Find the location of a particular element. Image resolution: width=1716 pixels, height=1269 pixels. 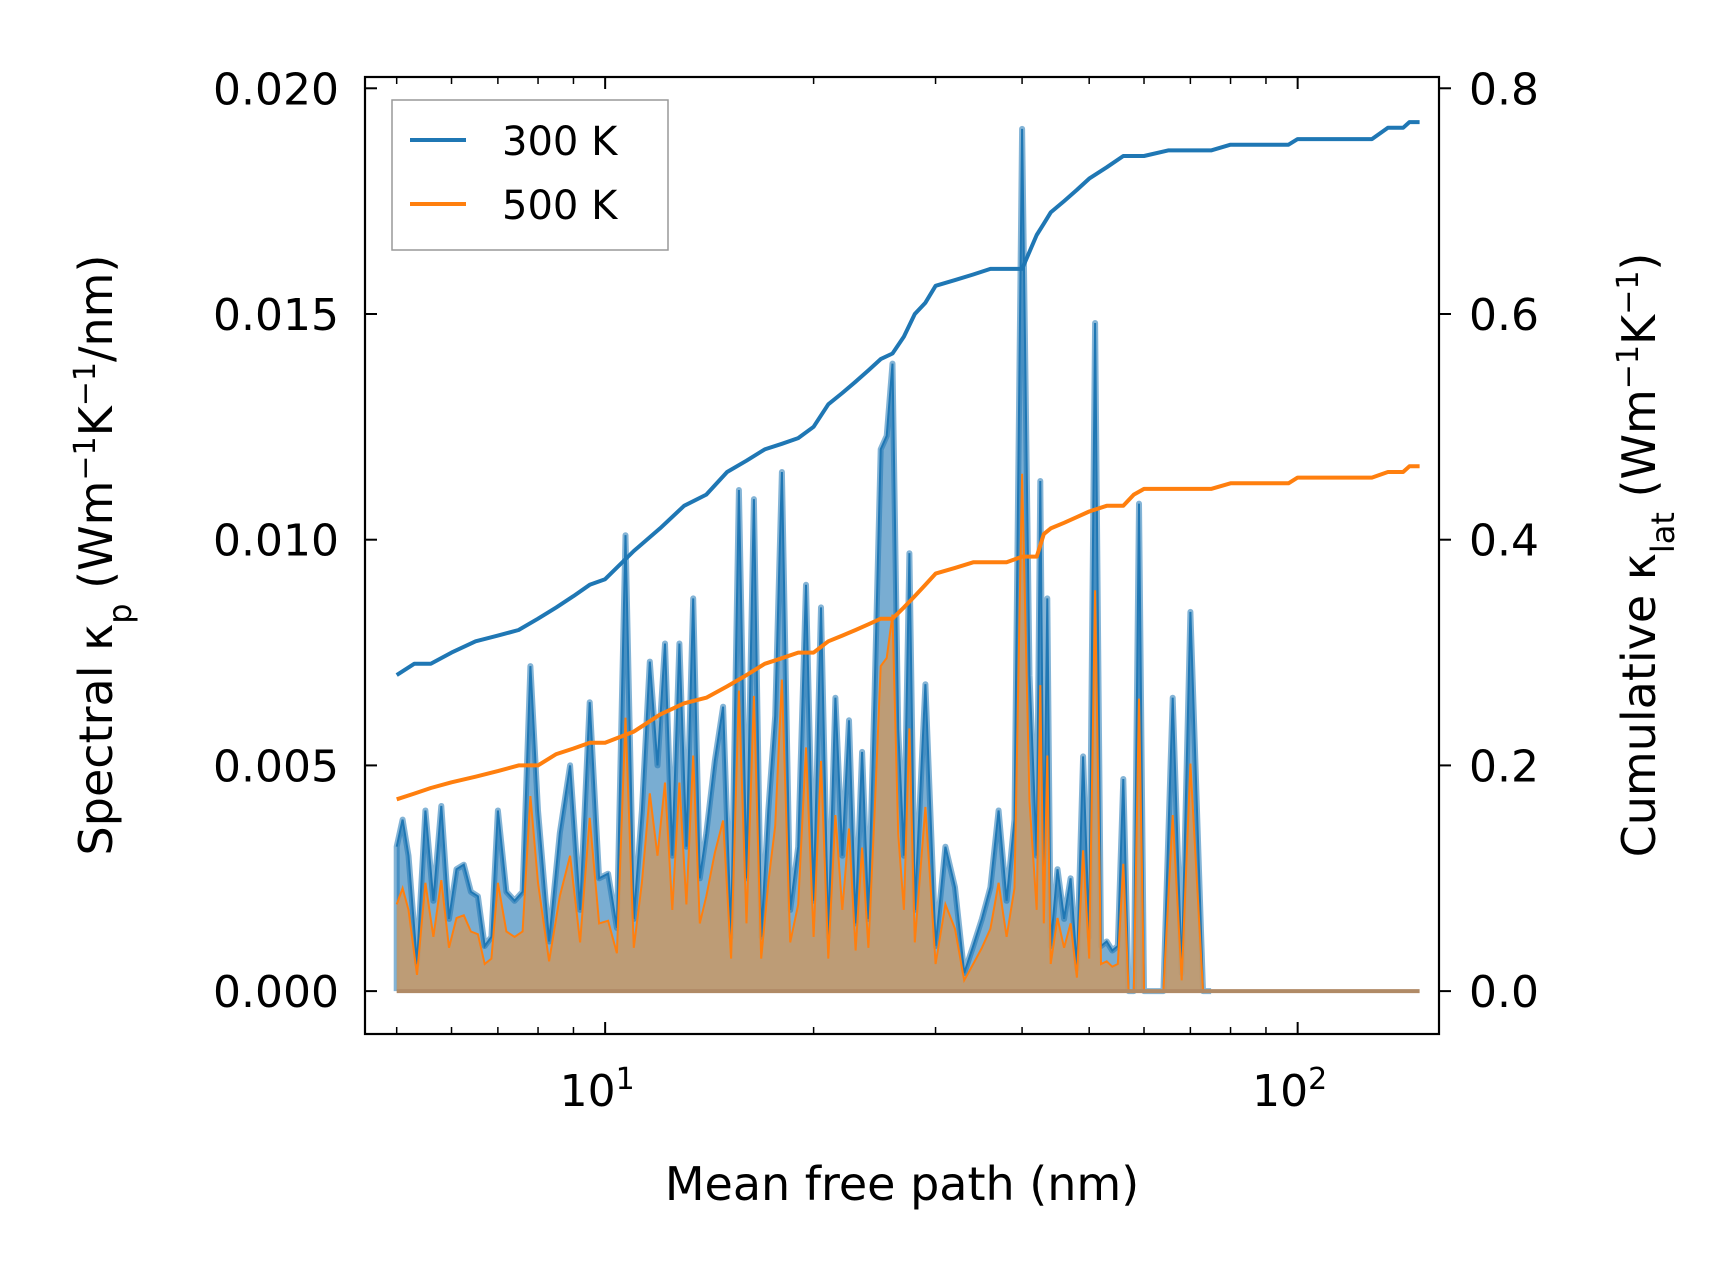

legend-box is located at coordinates (530, 175).